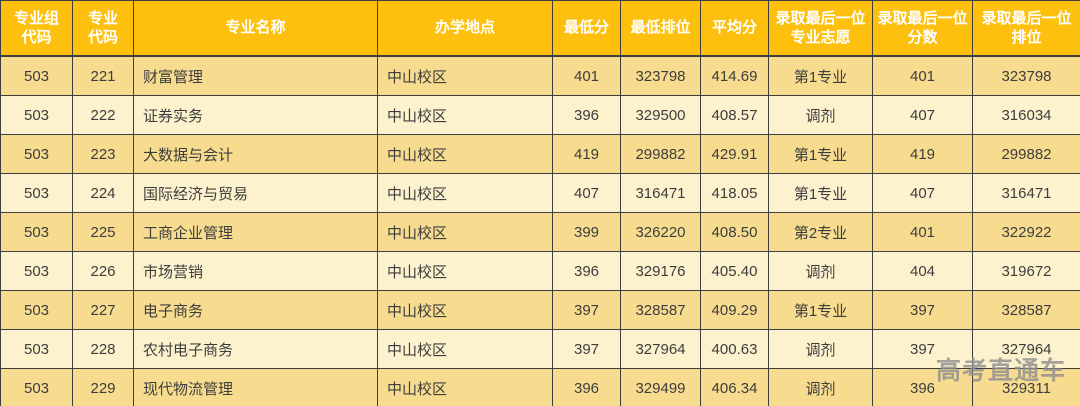 The width and height of the screenshot is (1080, 406). I want to click on table-cell: 223, so click(103, 154).